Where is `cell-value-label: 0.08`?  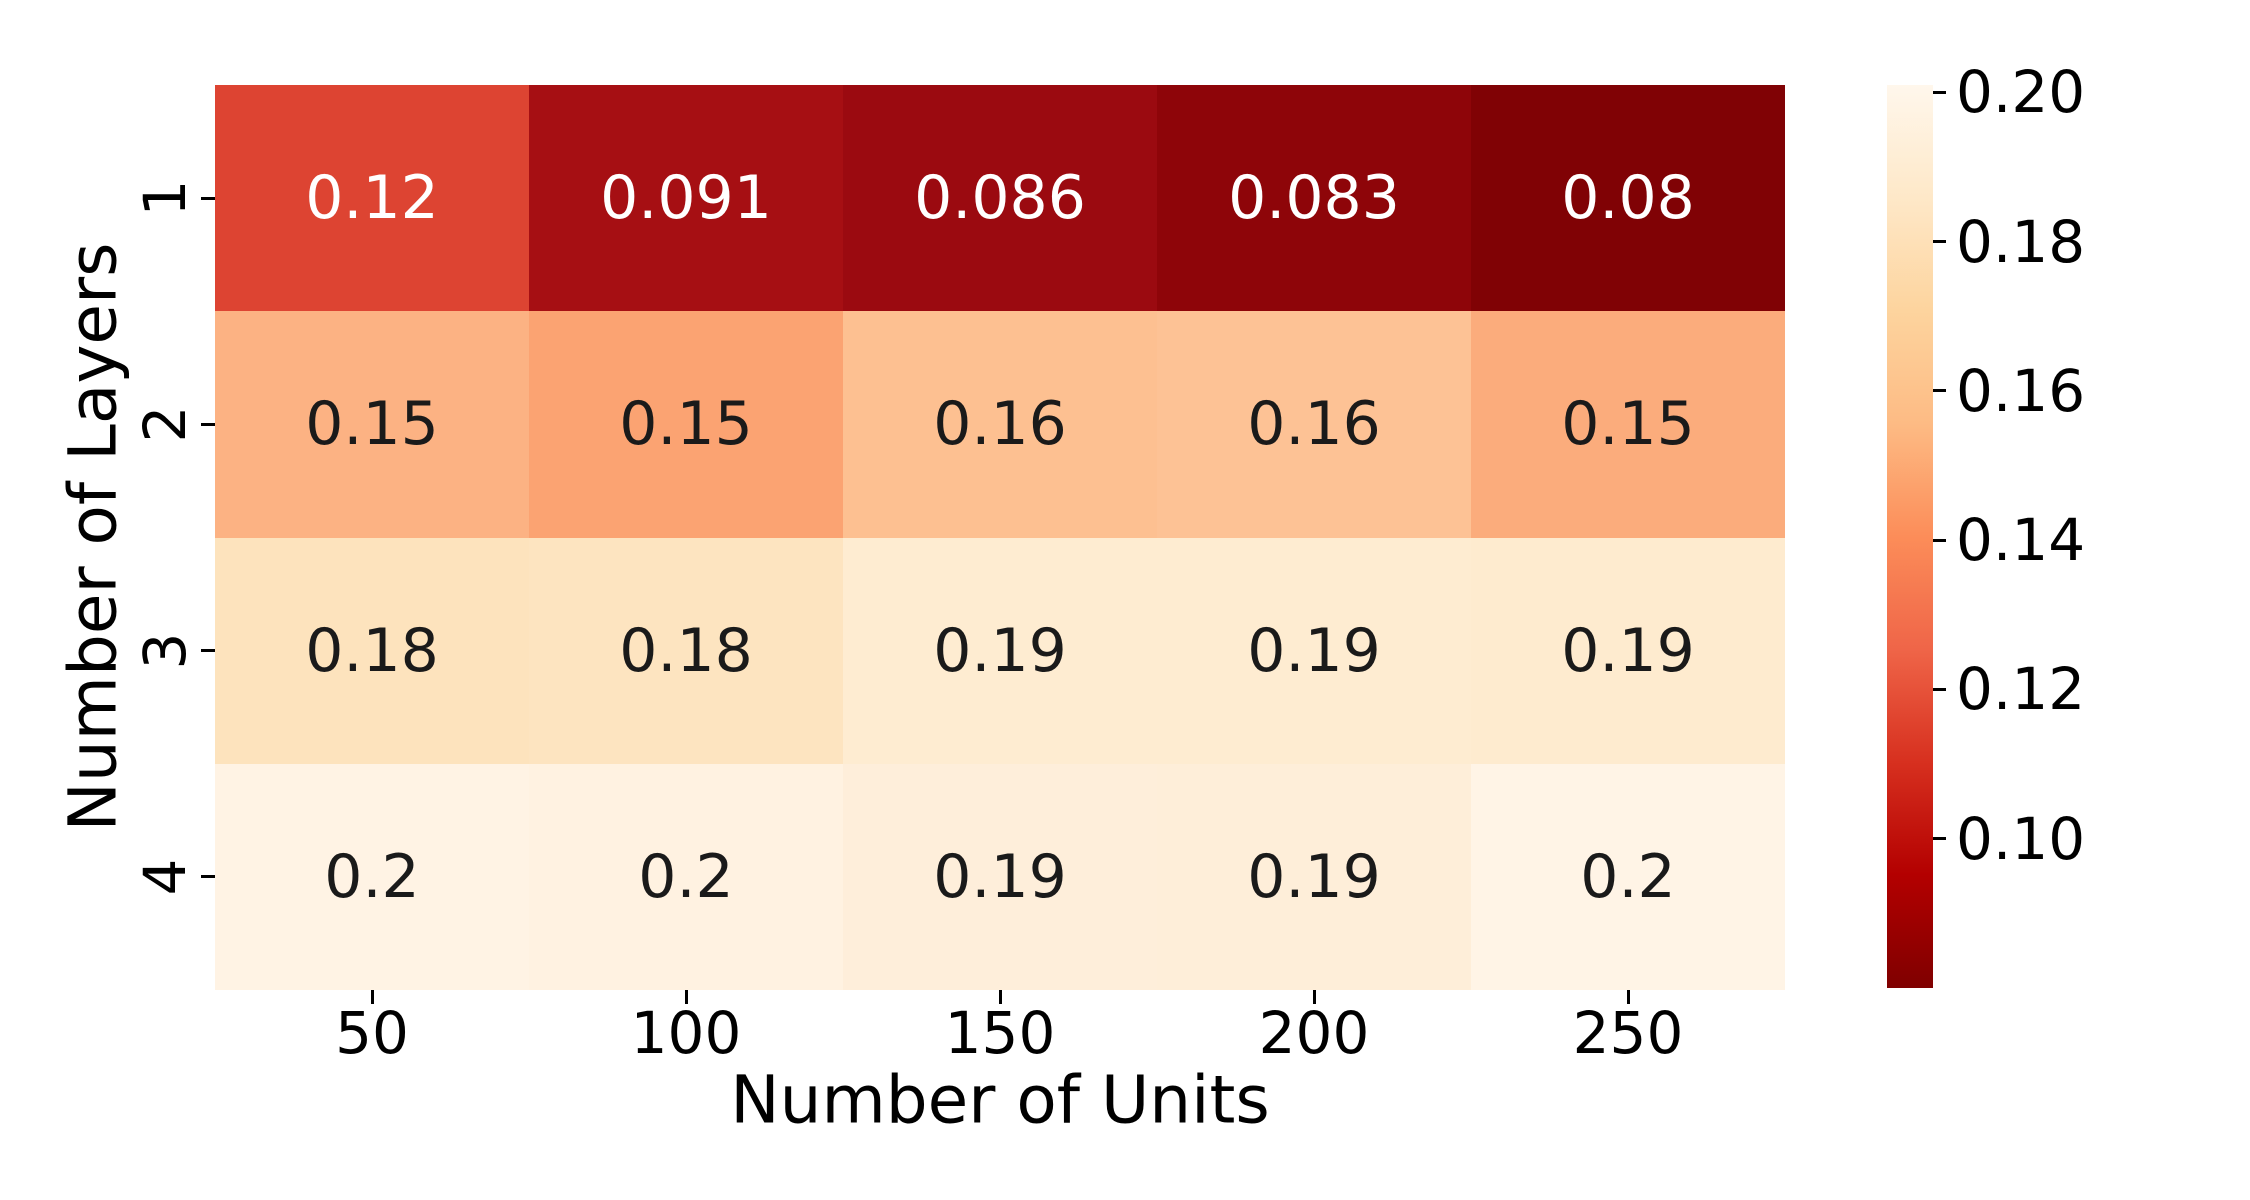
cell-value-label: 0.08 is located at coordinates (1628, 198).